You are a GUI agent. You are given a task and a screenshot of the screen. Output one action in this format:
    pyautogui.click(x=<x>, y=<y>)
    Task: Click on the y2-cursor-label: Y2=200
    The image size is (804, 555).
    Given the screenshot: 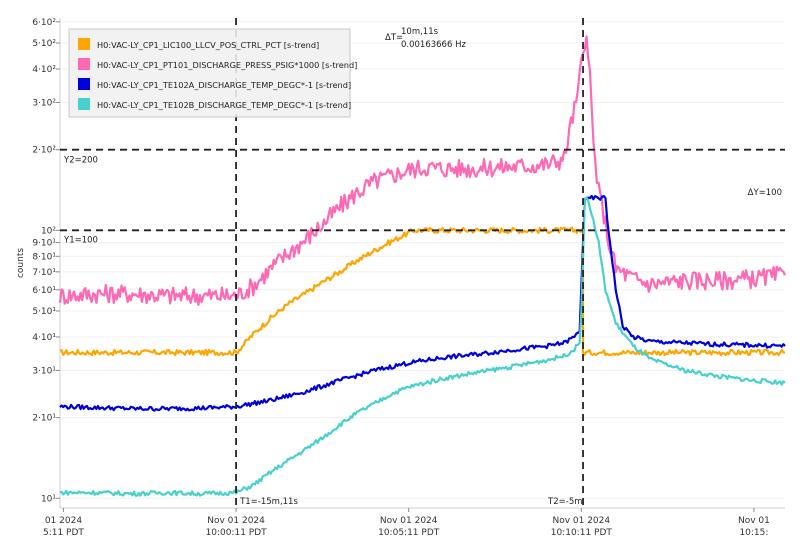 What is the action you would take?
    pyautogui.click(x=80, y=161)
    